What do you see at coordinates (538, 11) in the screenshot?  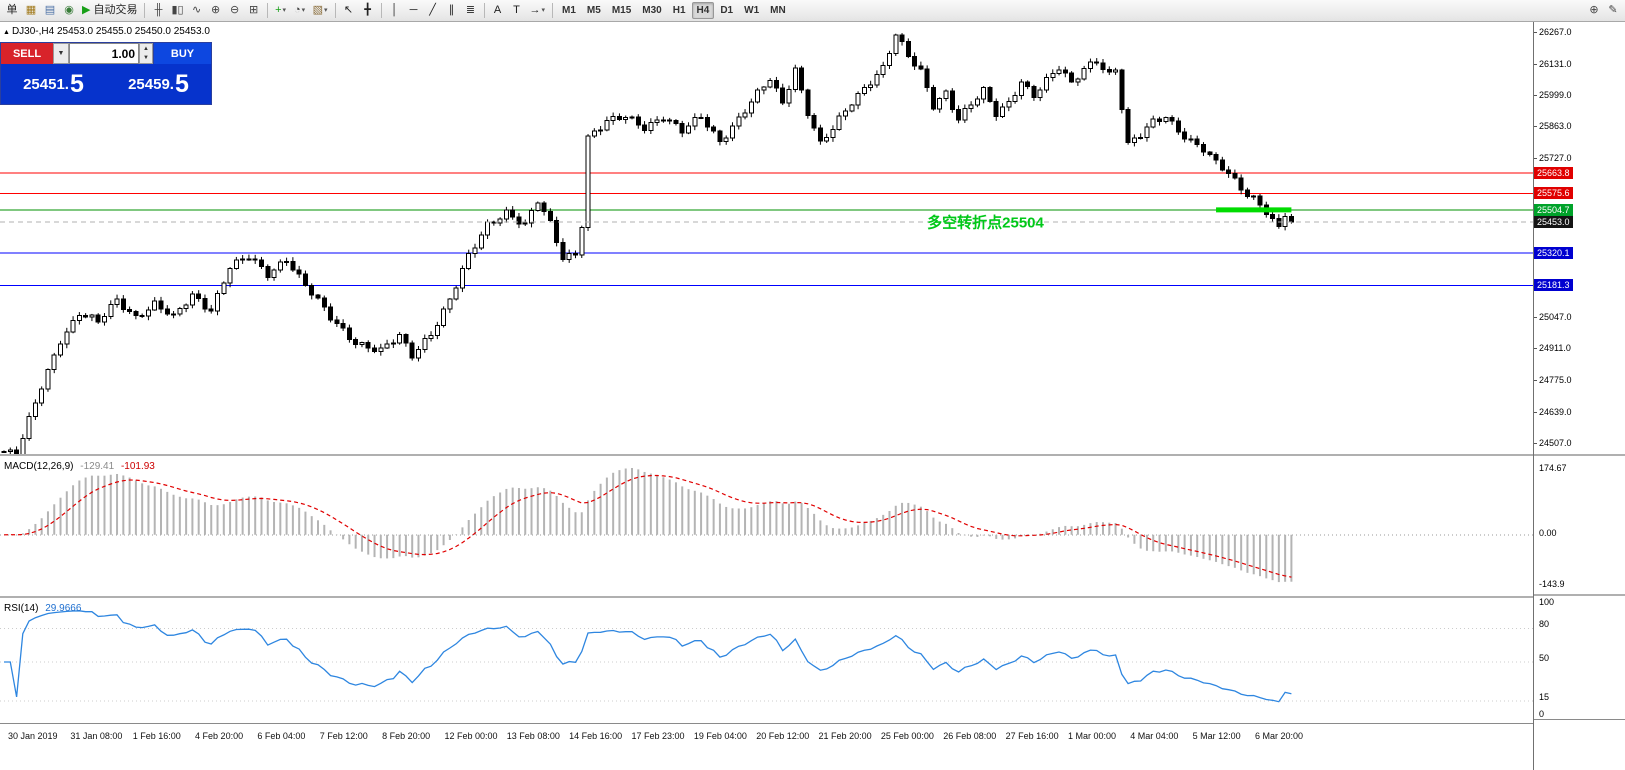 I see `arrows-icon: → ▾` at bounding box center [538, 11].